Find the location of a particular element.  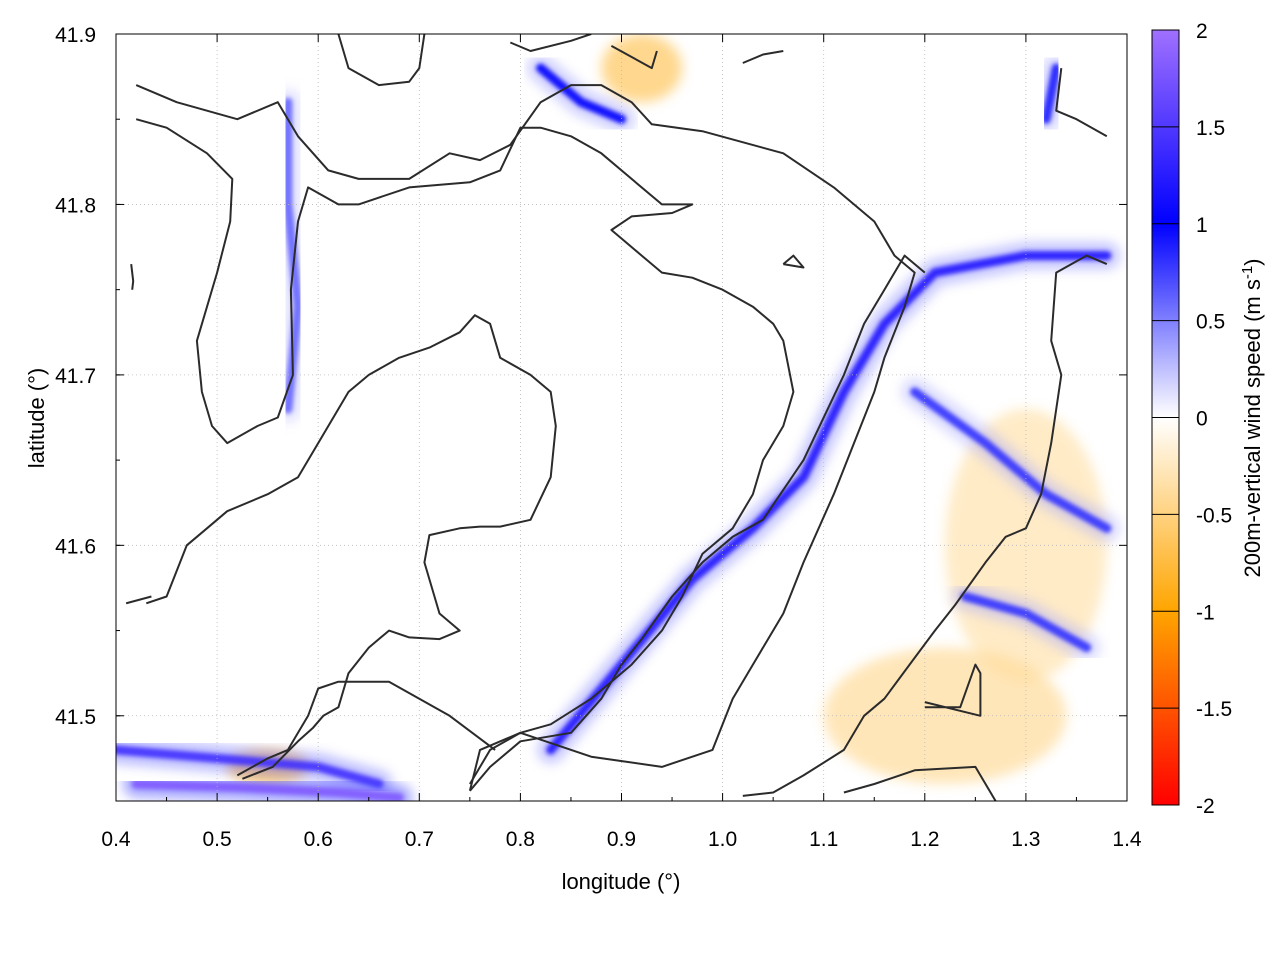

contour-lakeside is located at coordinates (366, 728).